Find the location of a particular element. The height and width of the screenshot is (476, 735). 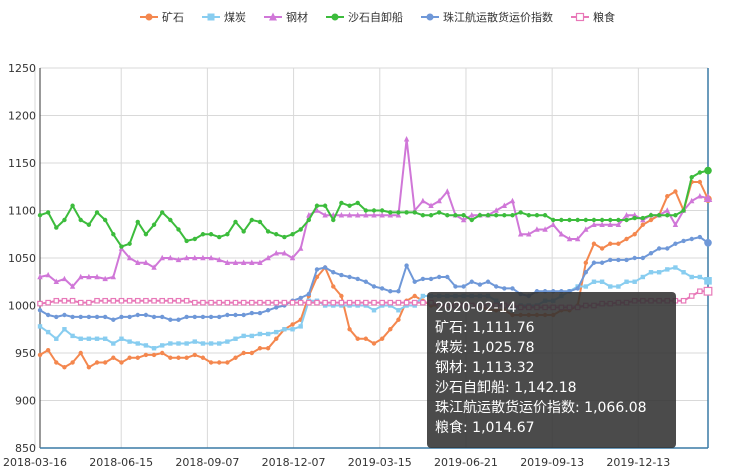

tooltip-row: 矿石: 1,111.76 is located at coordinates (485, 328).